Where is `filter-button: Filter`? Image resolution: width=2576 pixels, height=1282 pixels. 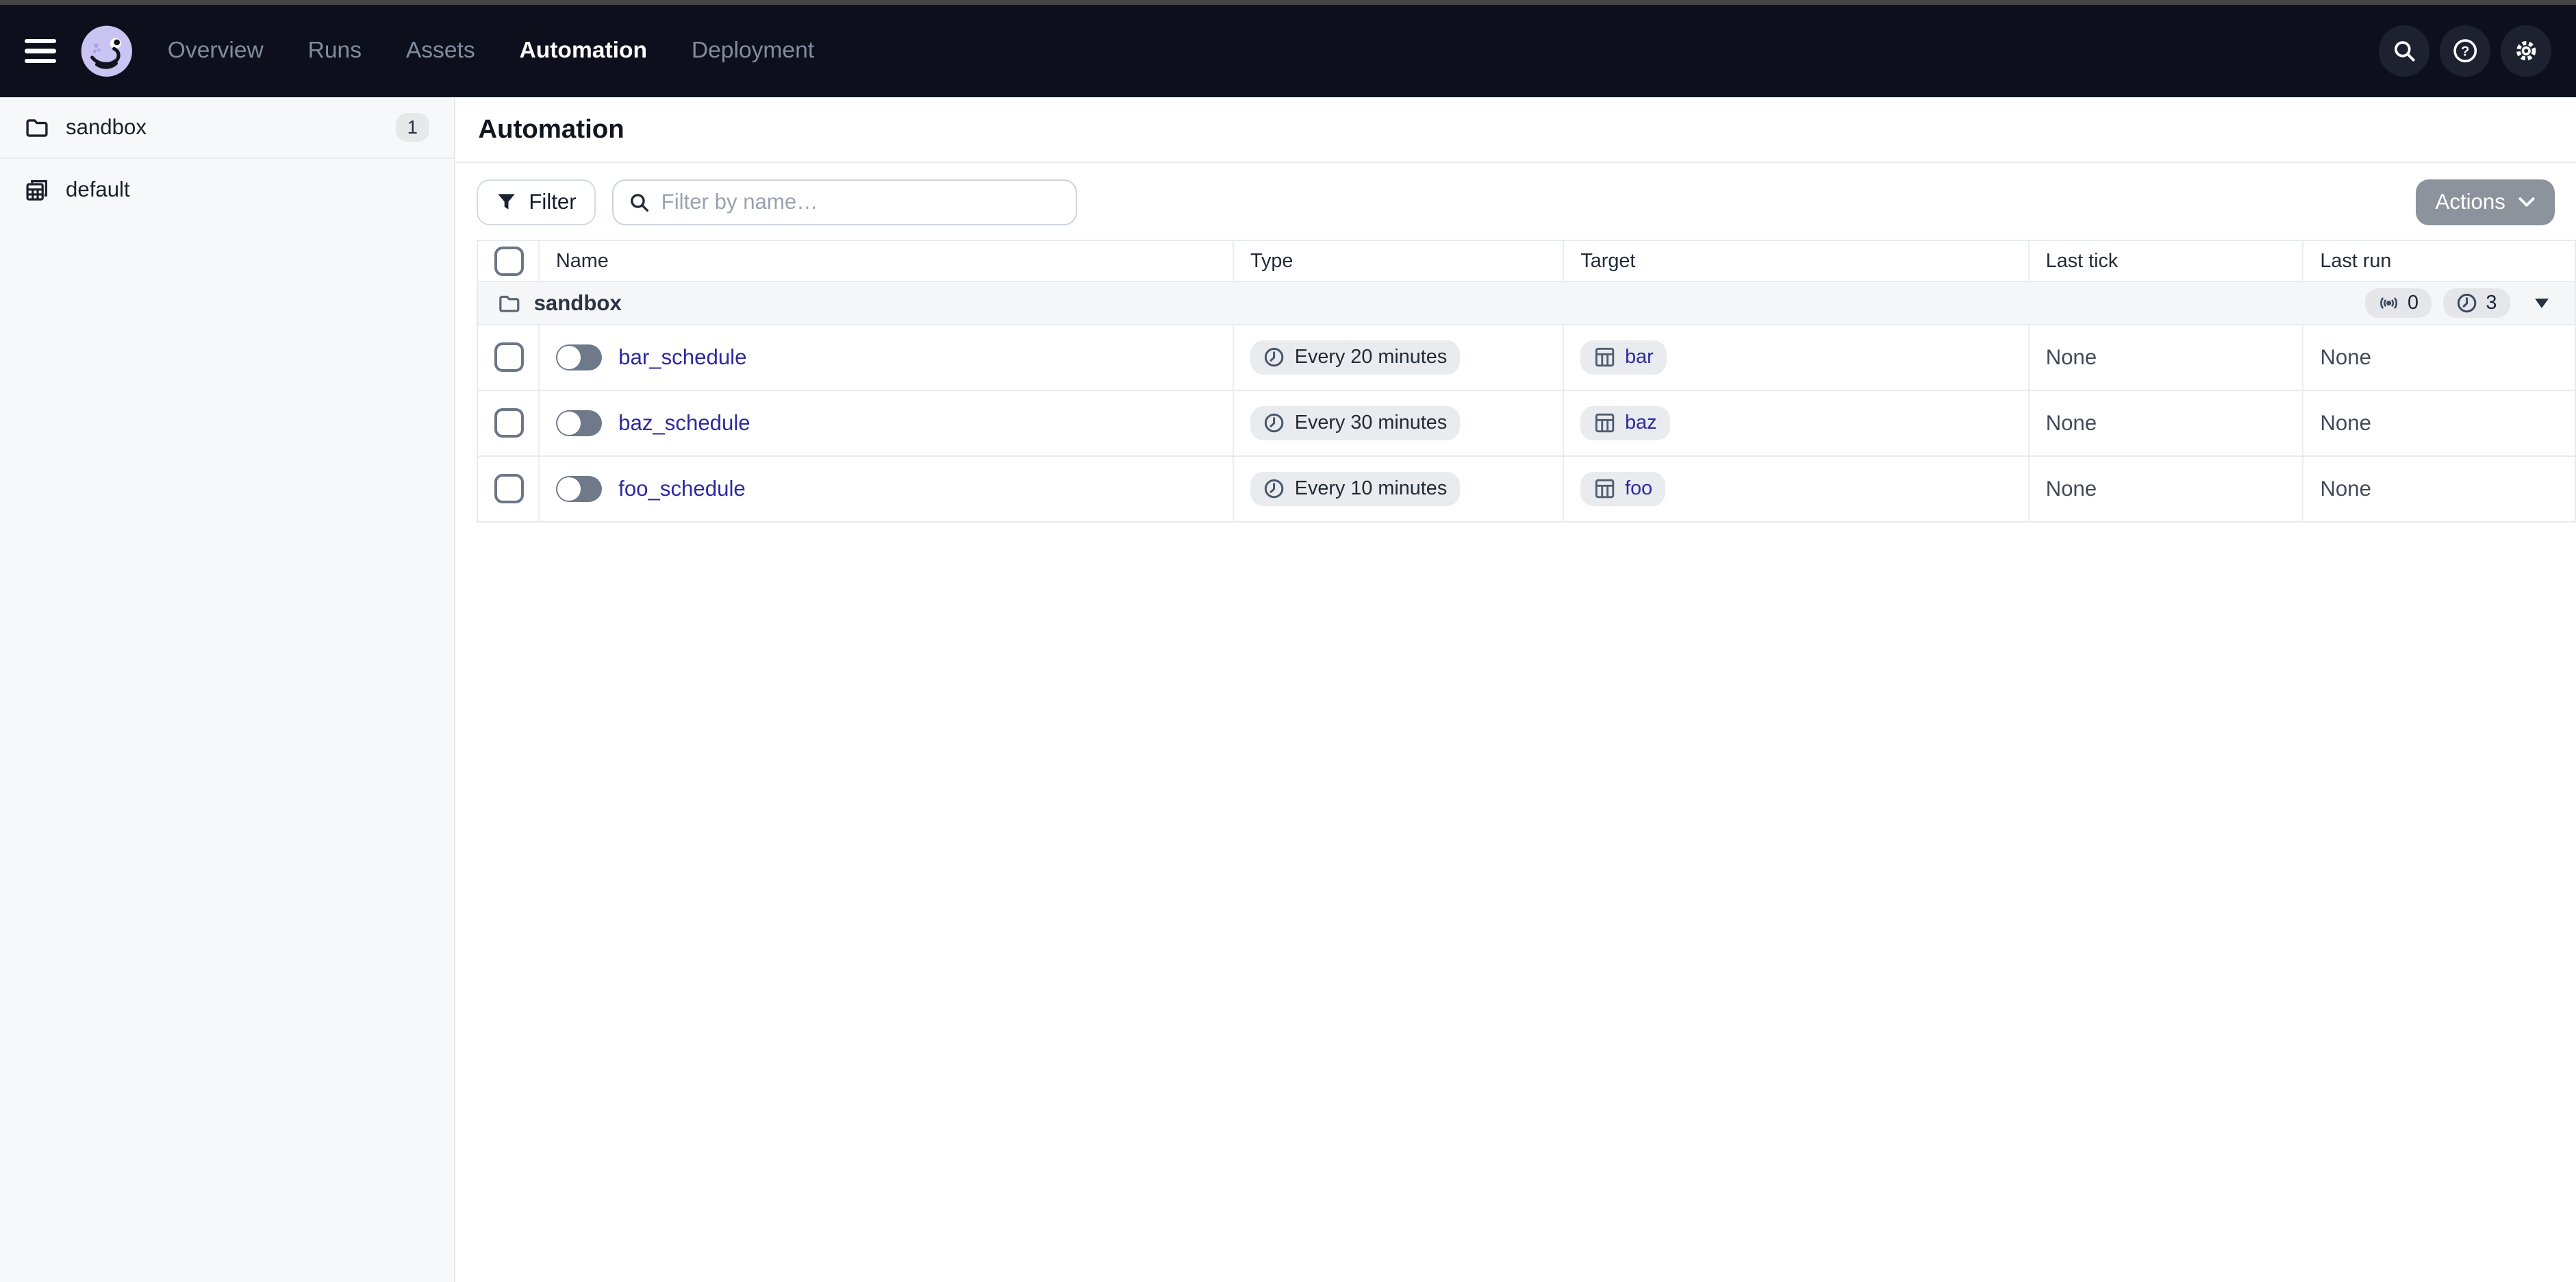
filter-button: Filter is located at coordinates (536, 202).